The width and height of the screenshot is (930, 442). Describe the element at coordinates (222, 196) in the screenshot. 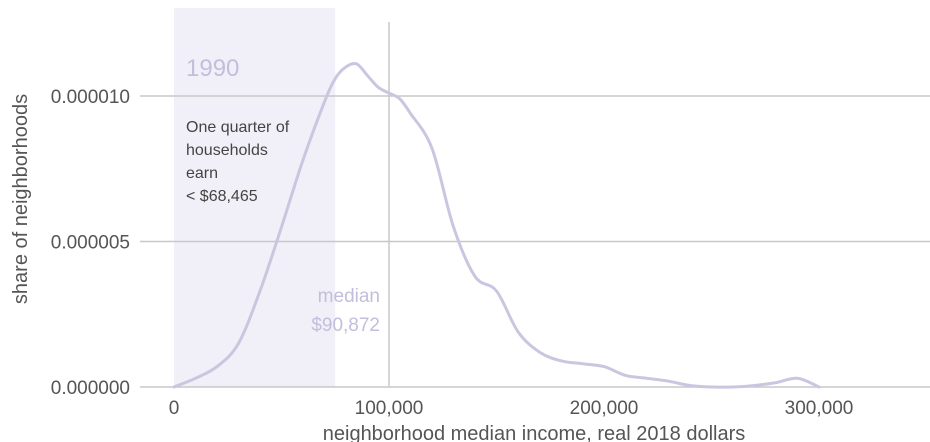

I see `quarter-note-line-4: < $68,465` at that location.